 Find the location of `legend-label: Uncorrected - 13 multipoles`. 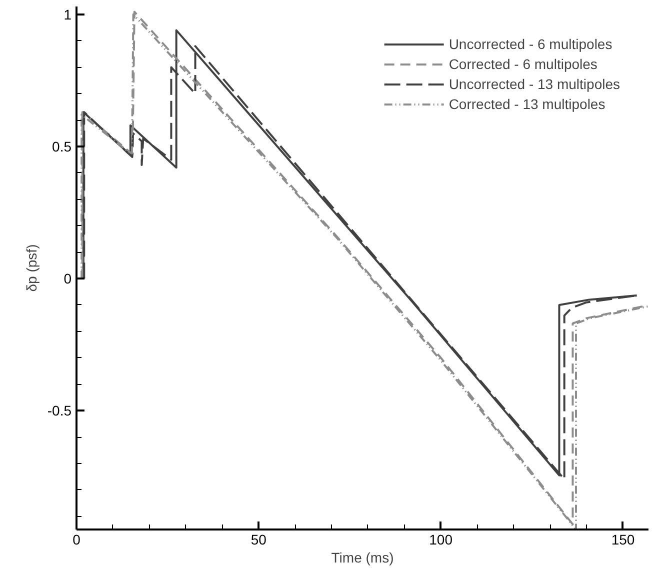

legend-label: Uncorrected - 13 multipoles is located at coordinates (534, 84).